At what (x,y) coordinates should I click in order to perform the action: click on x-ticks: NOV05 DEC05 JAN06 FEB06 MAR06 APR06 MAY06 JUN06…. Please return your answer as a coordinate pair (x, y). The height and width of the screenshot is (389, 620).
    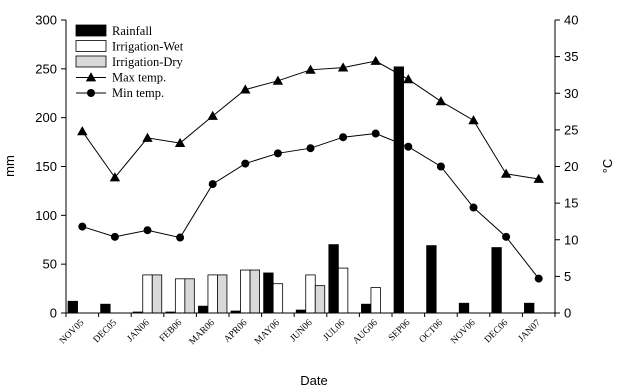
    Looking at the image, I should click on (307, 330).